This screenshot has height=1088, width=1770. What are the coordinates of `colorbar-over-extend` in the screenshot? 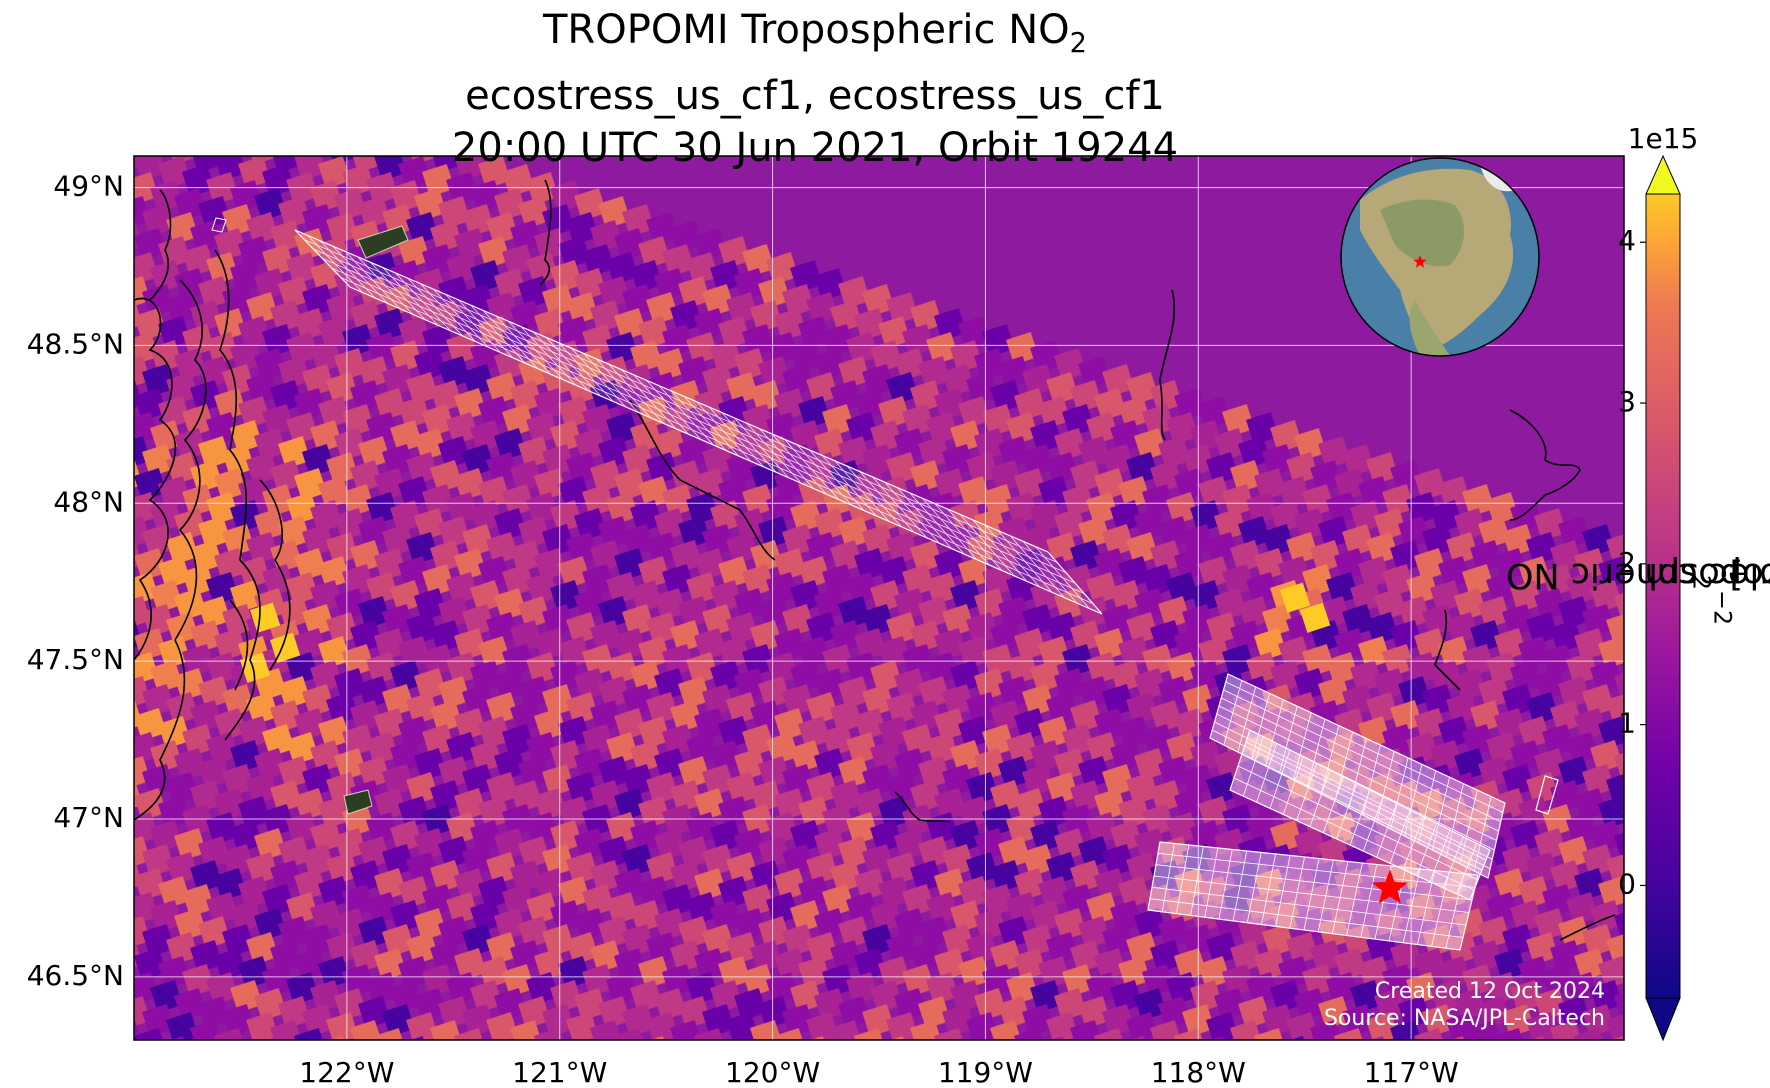 It's located at (1663, 174).